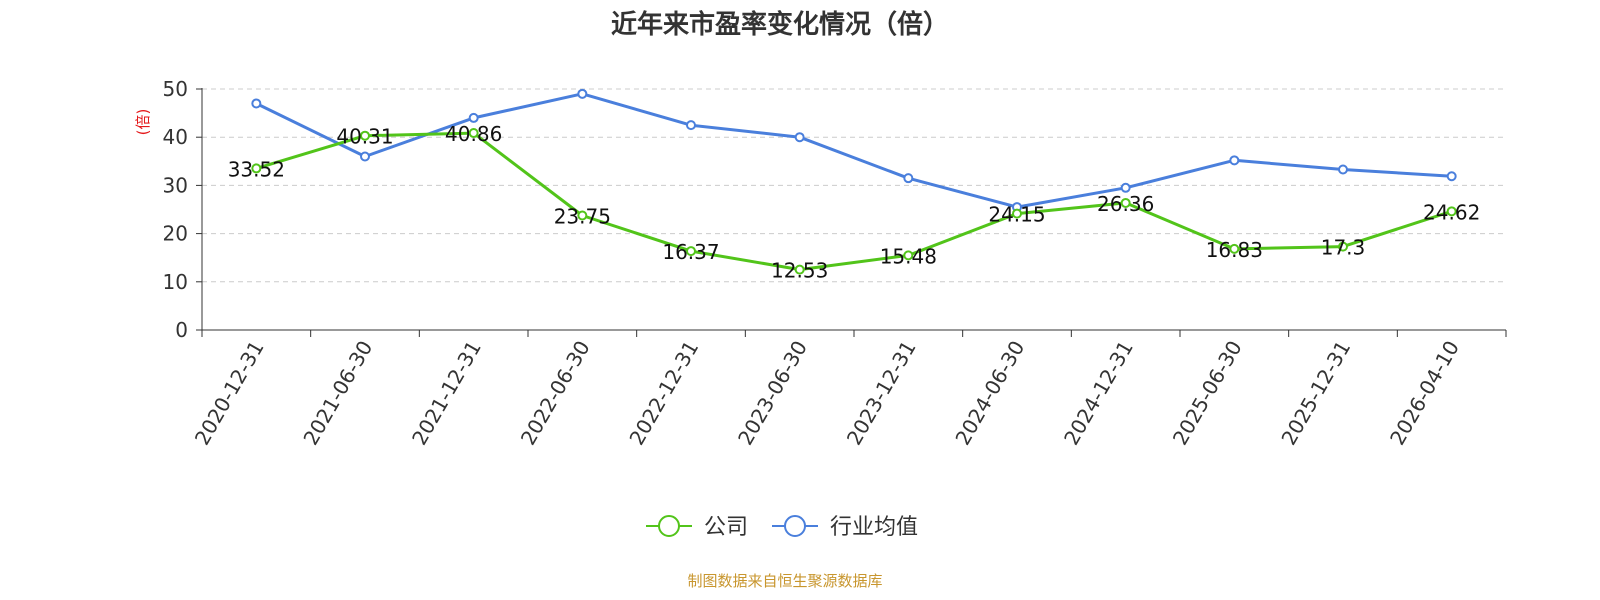 The image size is (1600, 600). Describe the element at coordinates (175, 282) in the screenshot. I see `y-tick-label: 10` at that location.